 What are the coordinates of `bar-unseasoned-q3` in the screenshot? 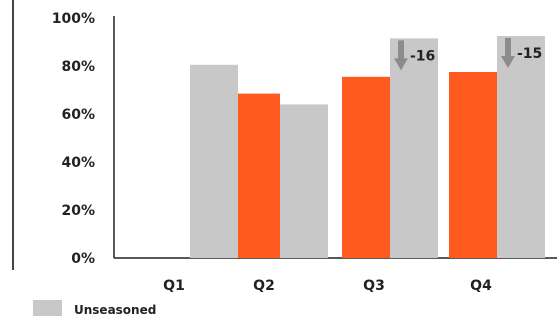 It's located at (414, 148).